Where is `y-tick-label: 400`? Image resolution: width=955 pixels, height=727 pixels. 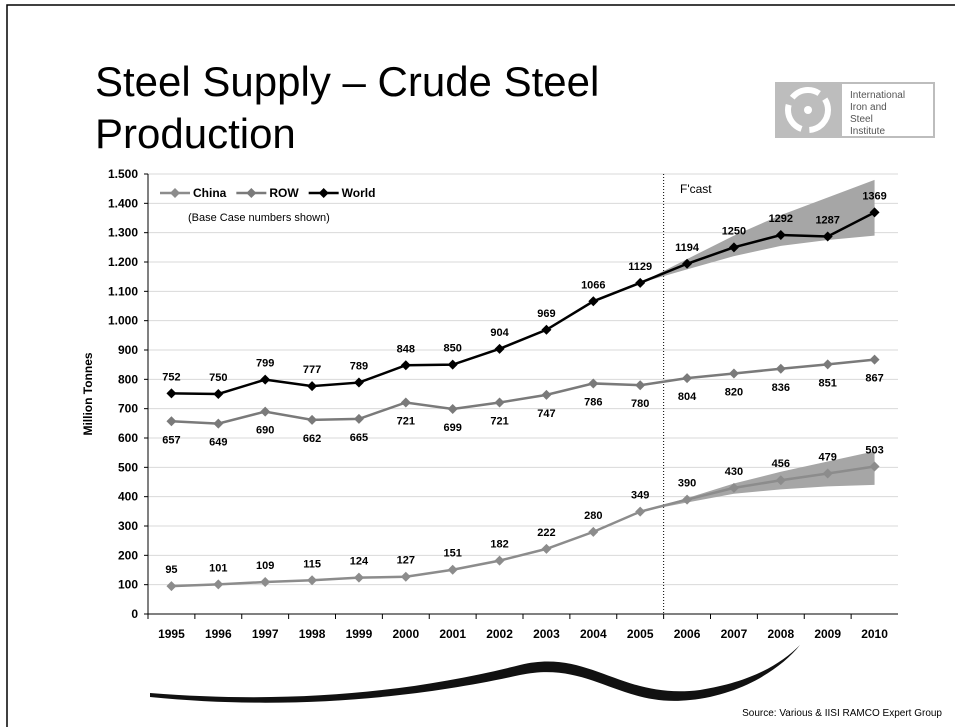
y-tick-label: 400 is located at coordinates (128, 497).